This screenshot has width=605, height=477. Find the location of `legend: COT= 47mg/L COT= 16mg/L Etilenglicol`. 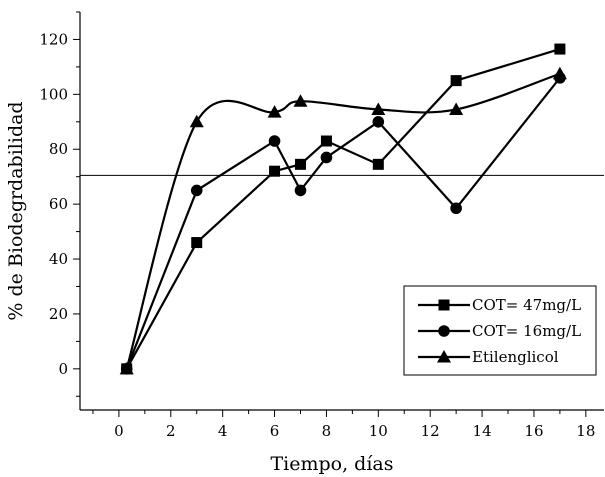

legend: COT= 47mg/L COT= 16mg/L Etilenglicol is located at coordinates (500, 330).